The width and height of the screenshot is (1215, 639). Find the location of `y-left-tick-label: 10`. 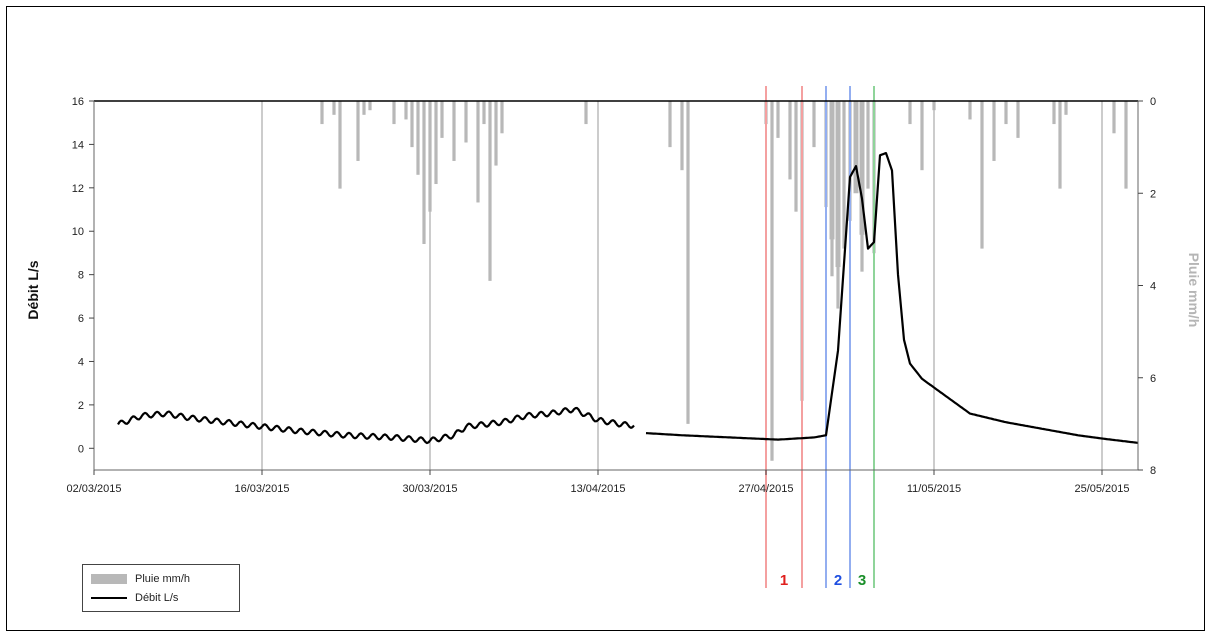

y-left-tick-label: 10 is located at coordinates (78, 232).